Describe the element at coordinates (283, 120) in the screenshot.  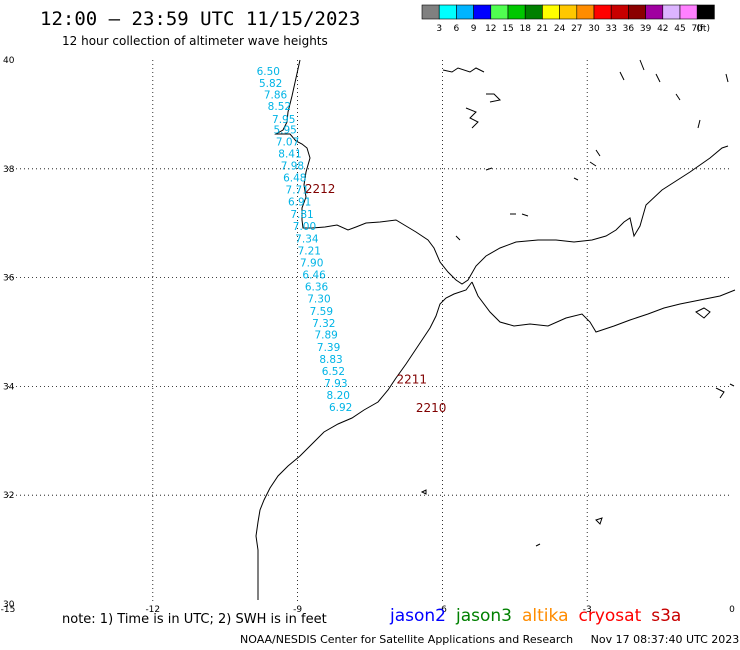
I see `wave-height-value: 7.95` at that location.